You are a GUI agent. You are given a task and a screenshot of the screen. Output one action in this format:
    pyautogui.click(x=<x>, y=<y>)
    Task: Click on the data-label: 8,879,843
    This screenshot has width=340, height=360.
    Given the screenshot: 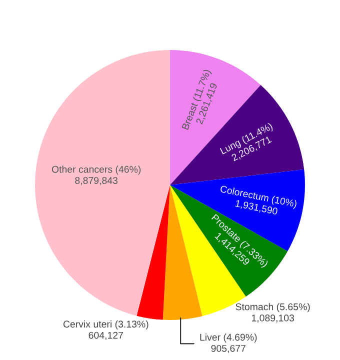 What is the action you would take?
    pyautogui.click(x=96, y=181)
    